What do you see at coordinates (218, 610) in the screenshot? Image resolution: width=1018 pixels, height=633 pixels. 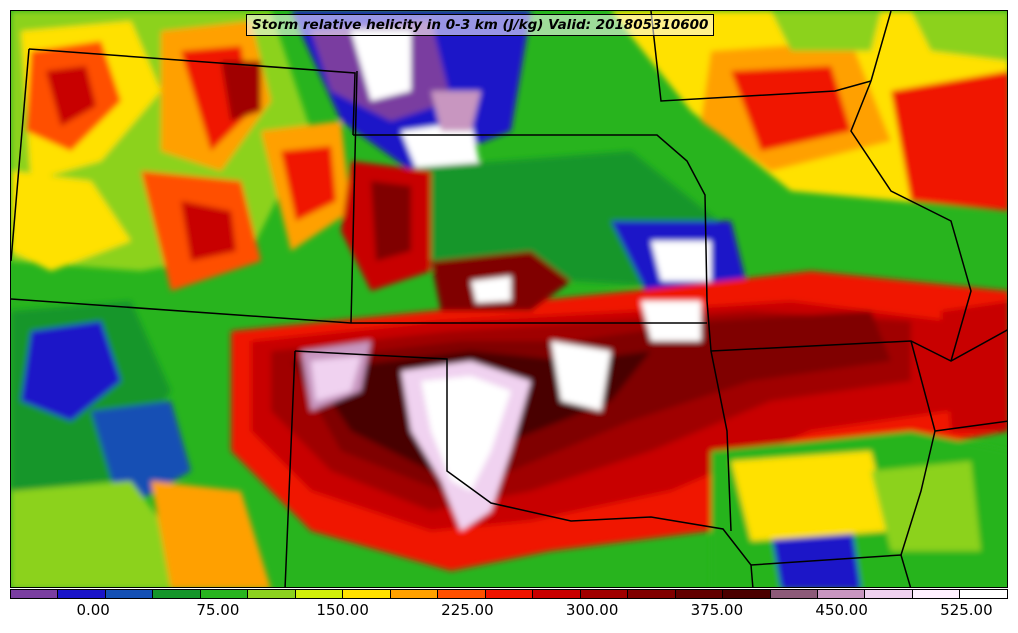 I see `colorbar-tick-label: 75.00` at bounding box center [218, 610].